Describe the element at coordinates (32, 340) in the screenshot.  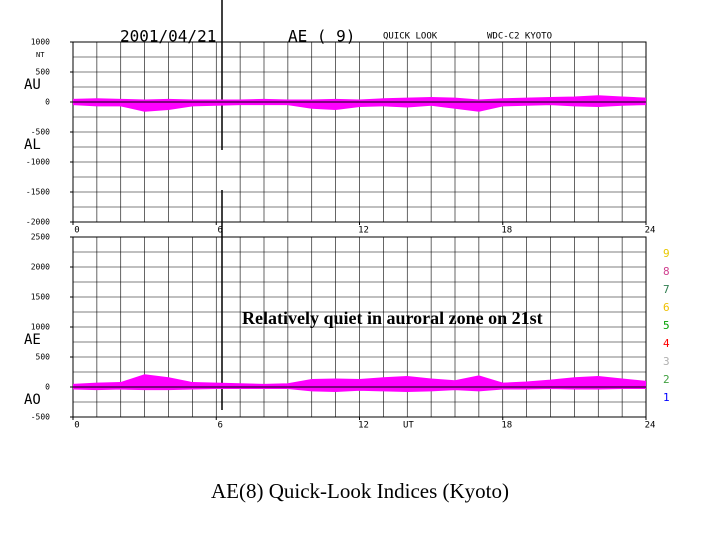
I see `series-name: AE` at that location.